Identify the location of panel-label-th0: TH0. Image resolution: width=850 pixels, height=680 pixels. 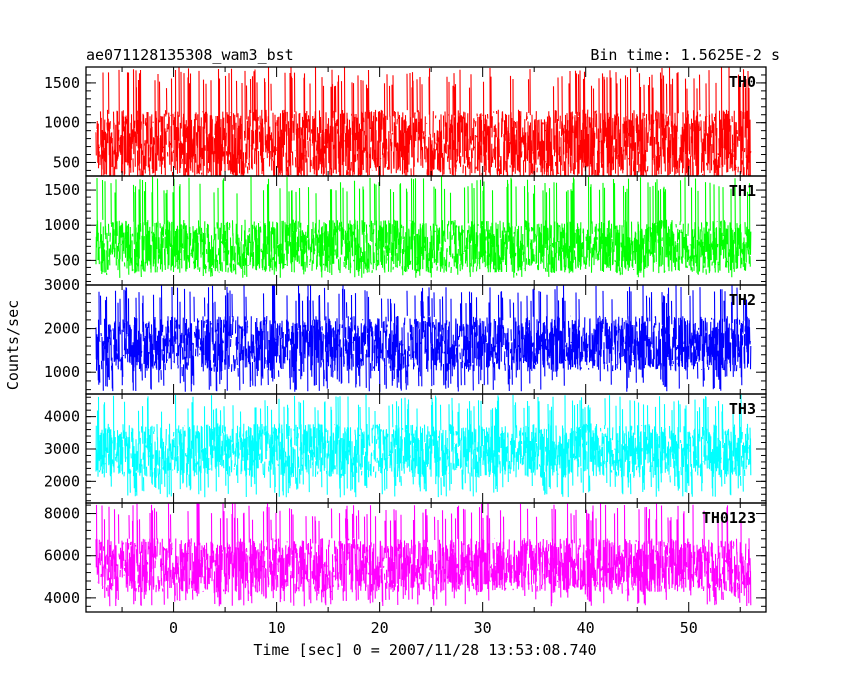
(742, 82).